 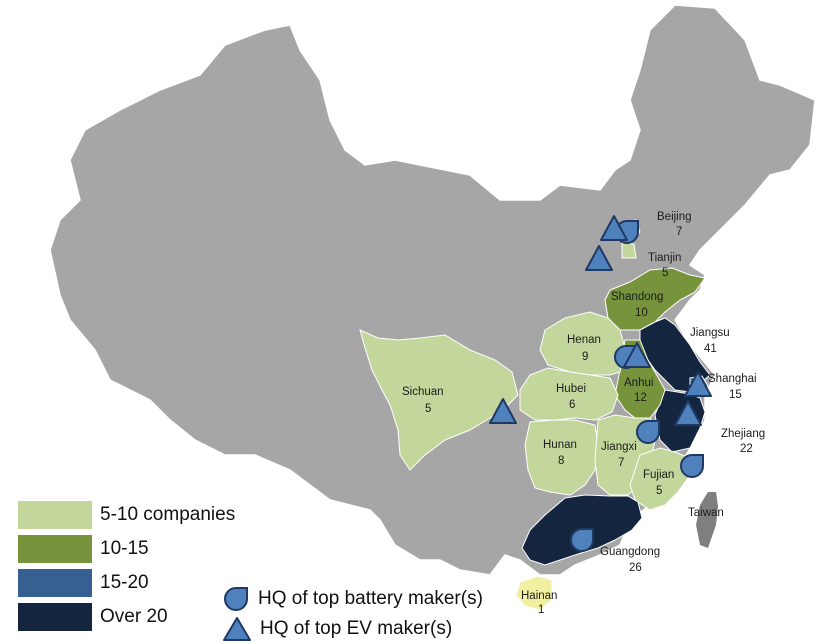 What do you see at coordinates (638, 383) in the screenshot?
I see `label-anhui-name: Anhui` at bounding box center [638, 383].